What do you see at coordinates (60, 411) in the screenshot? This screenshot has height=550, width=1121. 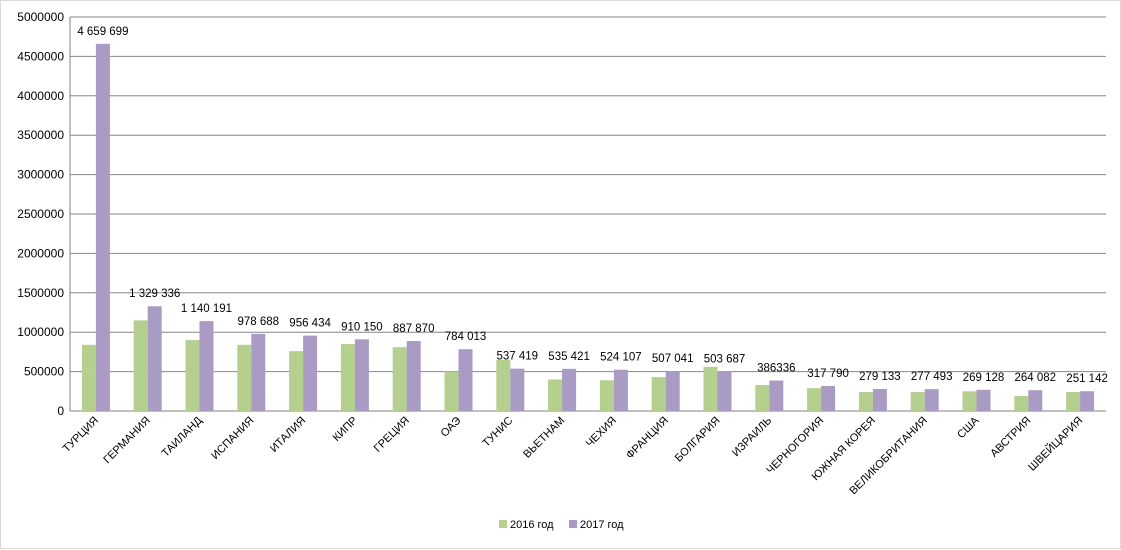 I see `y-tick-label: 0` at bounding box center [60, 411].